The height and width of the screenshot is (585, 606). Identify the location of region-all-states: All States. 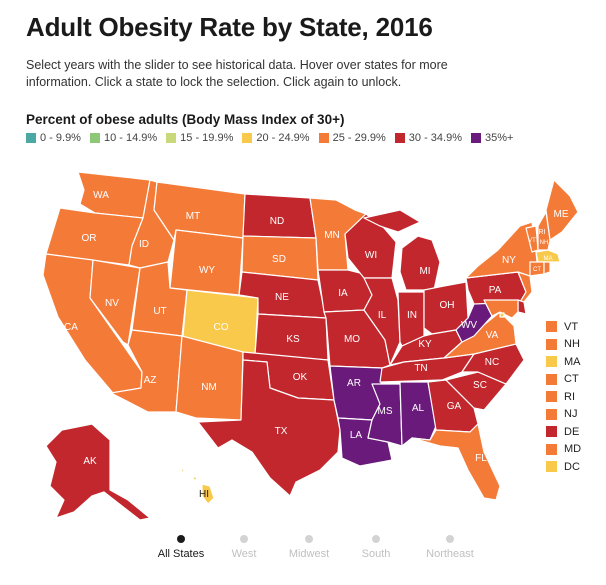
(181, 547).